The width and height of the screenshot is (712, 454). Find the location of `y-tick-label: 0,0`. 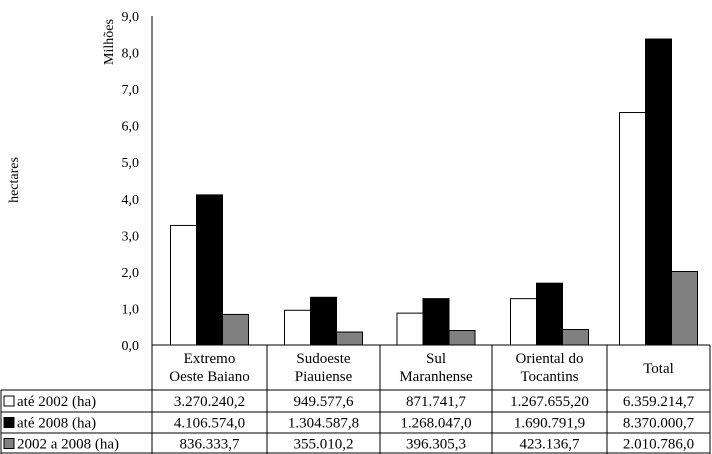

y-tick-label: 0,0 is located at coordinates (131, 346).